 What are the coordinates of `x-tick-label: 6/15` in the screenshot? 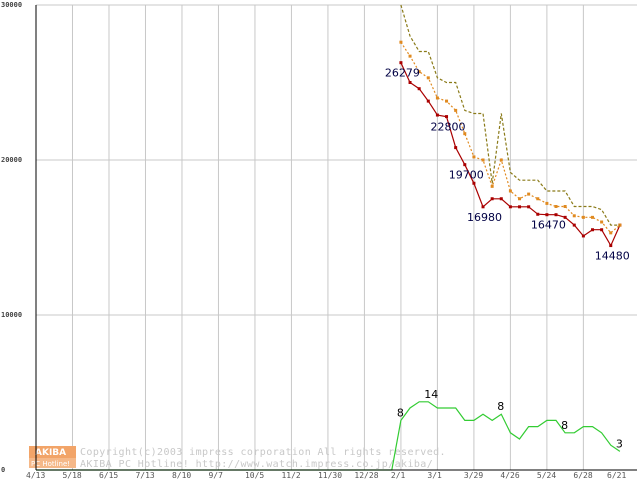 It's located at (108, 475).